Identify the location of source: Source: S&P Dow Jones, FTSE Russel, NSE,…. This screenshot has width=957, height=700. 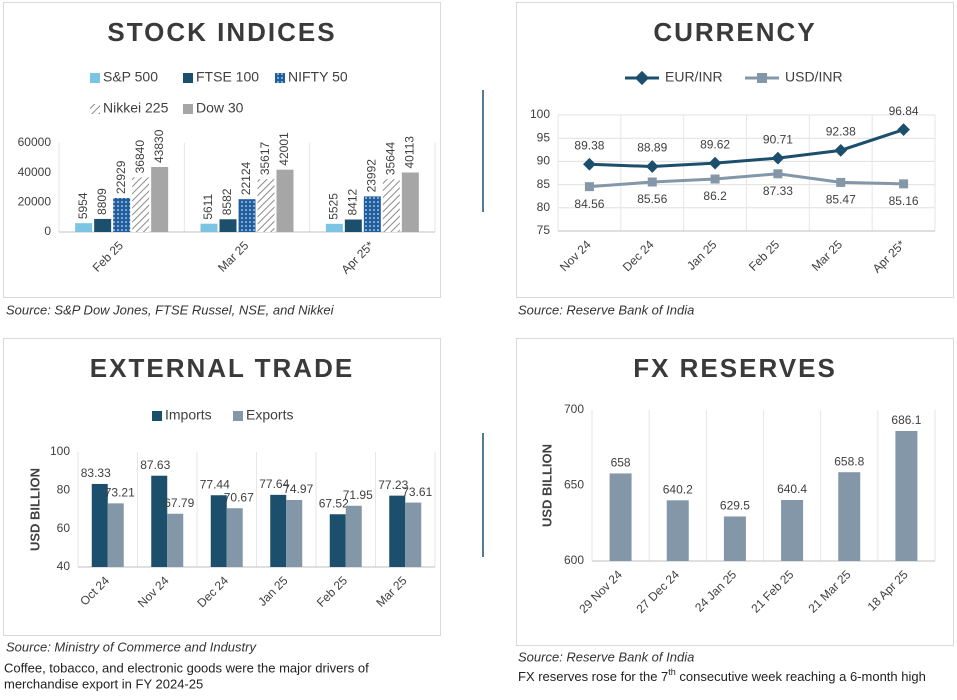
(170, 309).